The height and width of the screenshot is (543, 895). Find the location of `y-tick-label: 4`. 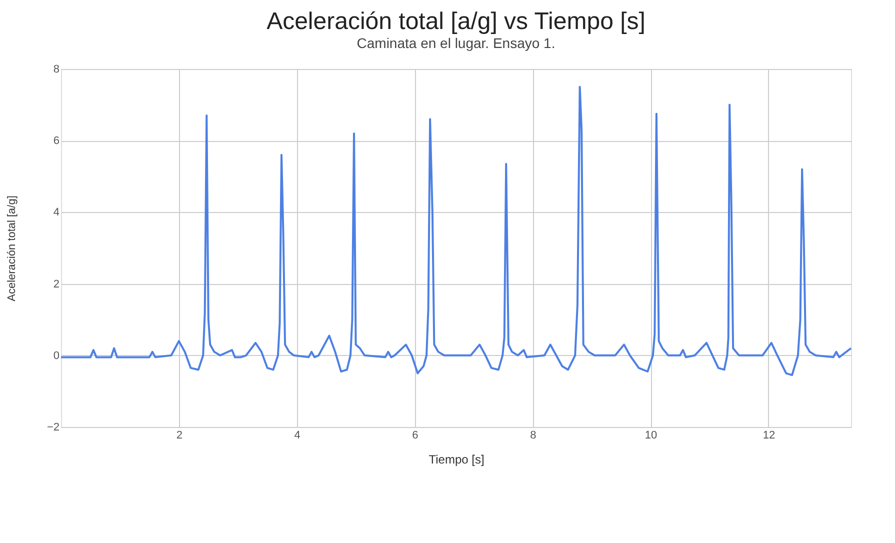

y-tick-label: 4 is located at coordinates (56, 212).